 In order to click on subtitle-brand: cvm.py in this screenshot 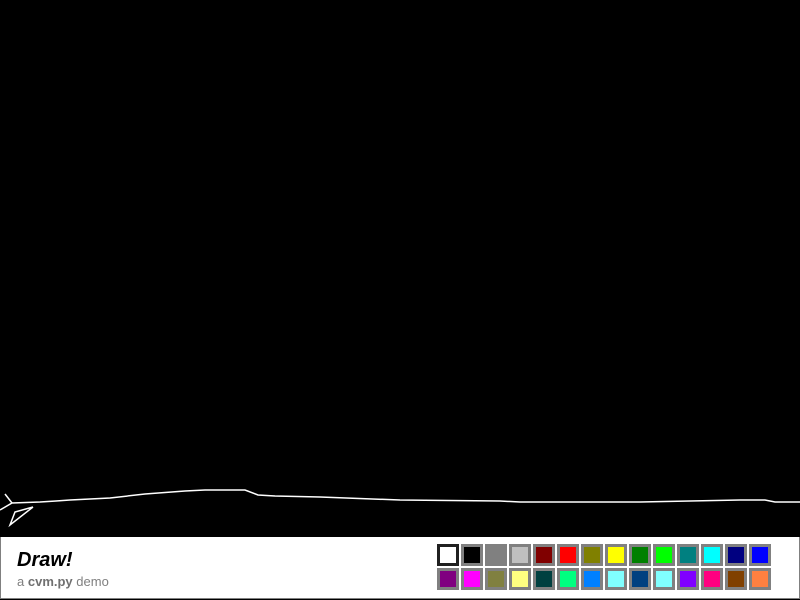, I will do `click(50, 581)`.